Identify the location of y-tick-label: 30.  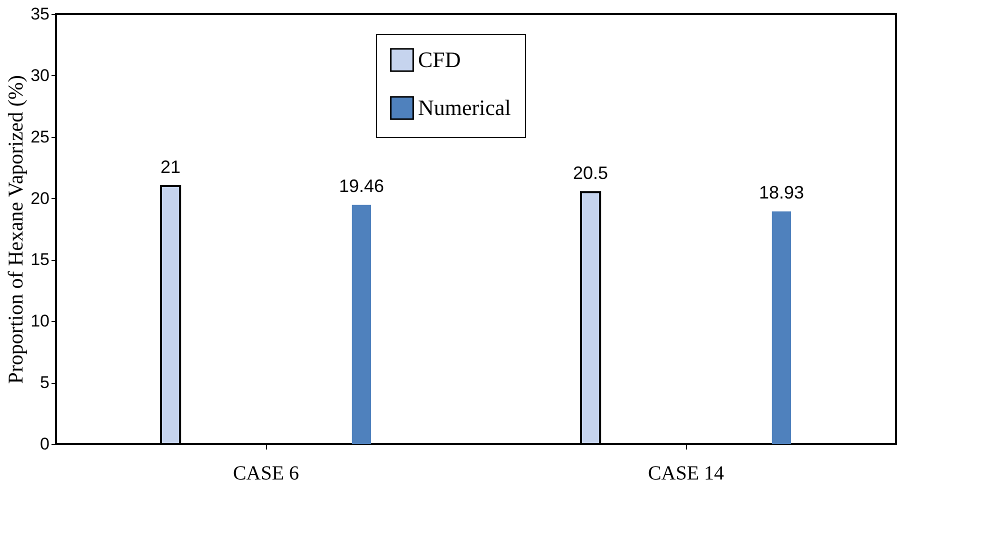
(40, 75).